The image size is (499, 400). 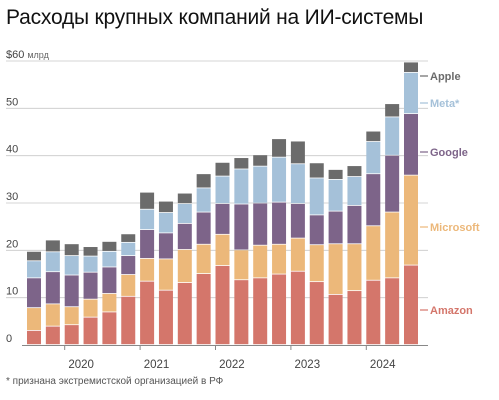 What do you see at coordinates (297, 308) in the screenshot?
I see `bar-amazon-2023Q1` at bounding box center [297, 308].